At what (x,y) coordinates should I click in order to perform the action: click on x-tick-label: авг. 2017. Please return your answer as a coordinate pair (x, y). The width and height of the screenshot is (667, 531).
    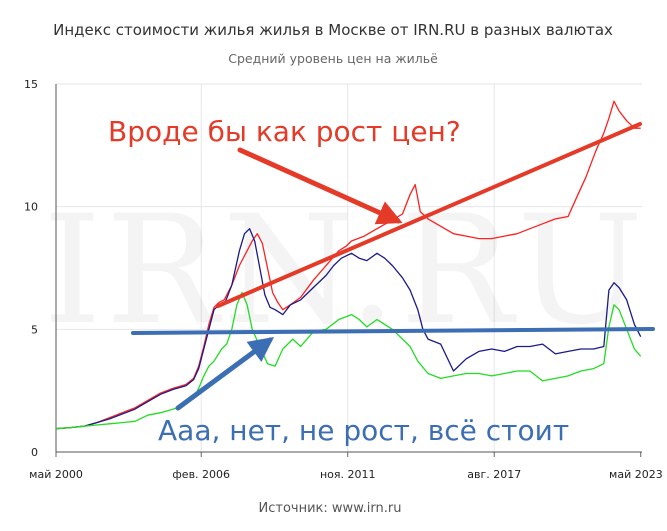
    Looking at the image, I should click on (494, 474).